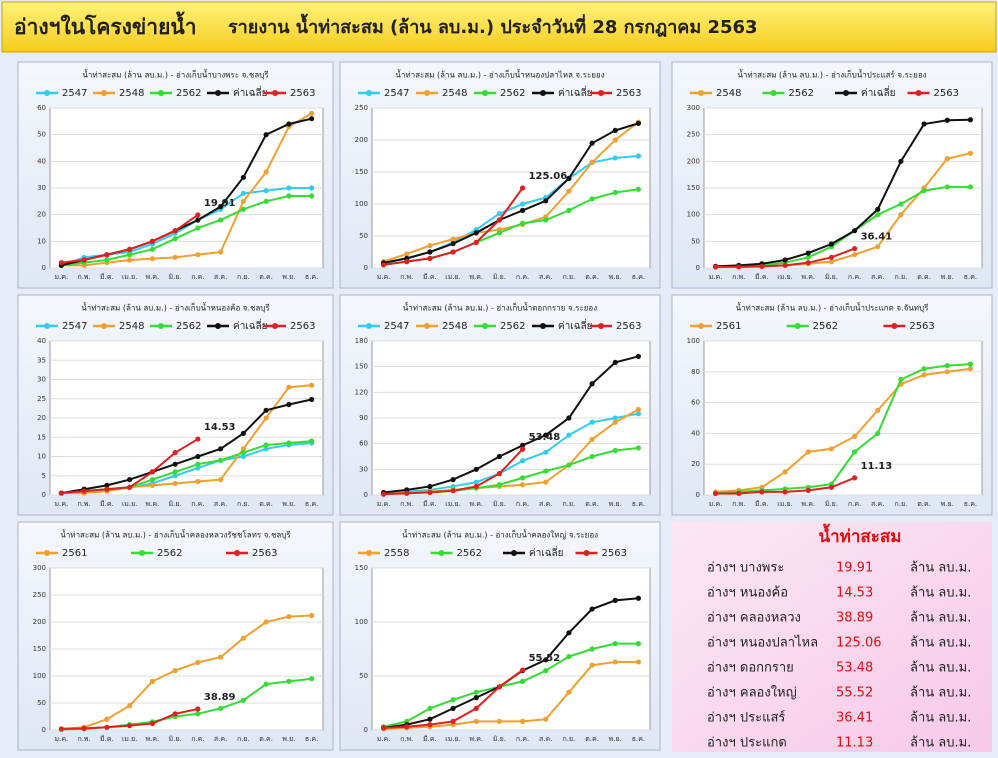  What do you see at coordinates (361, 140) in the screenshot?
I see `y-tick-label: 200` at bounding box center [361, 140].